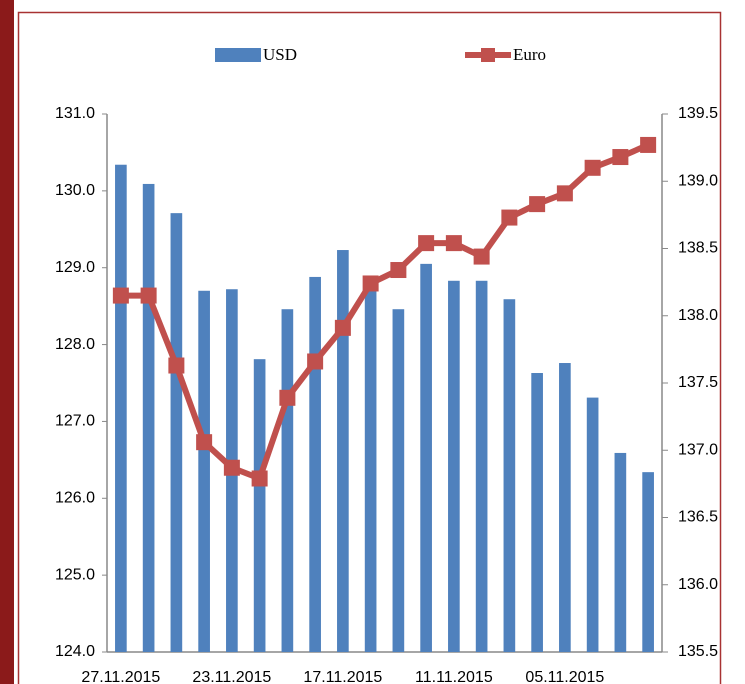  Describe the element at coordinates (698, 248) in the screenshot. I see `y2-tick-label: 138.5` at that location.